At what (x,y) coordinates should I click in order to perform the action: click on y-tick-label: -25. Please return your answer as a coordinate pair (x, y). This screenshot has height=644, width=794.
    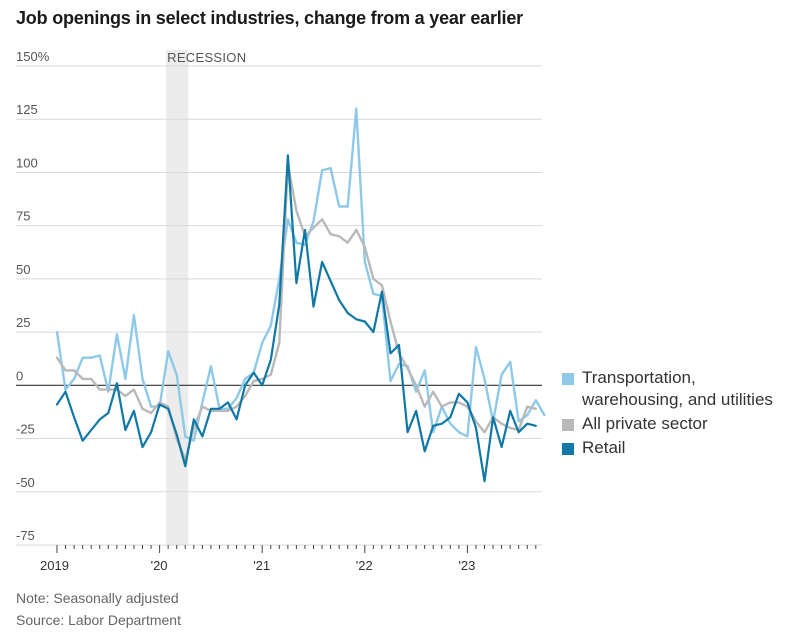
    Looking at the image, I should click on (25, 429).